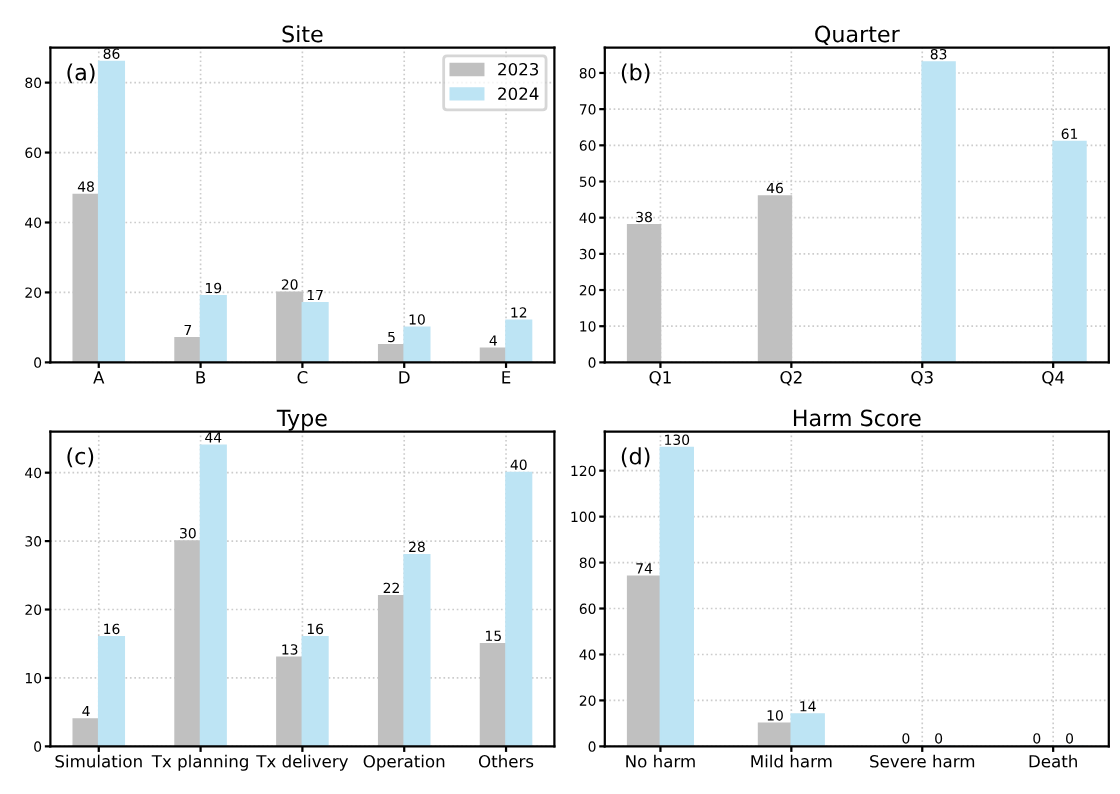 This screenshot has width=1120, height=794. What do you see at coordinates (518, 93) in the screenshot?
I see `legend-label: 2024` at bounding box center [518, 93].